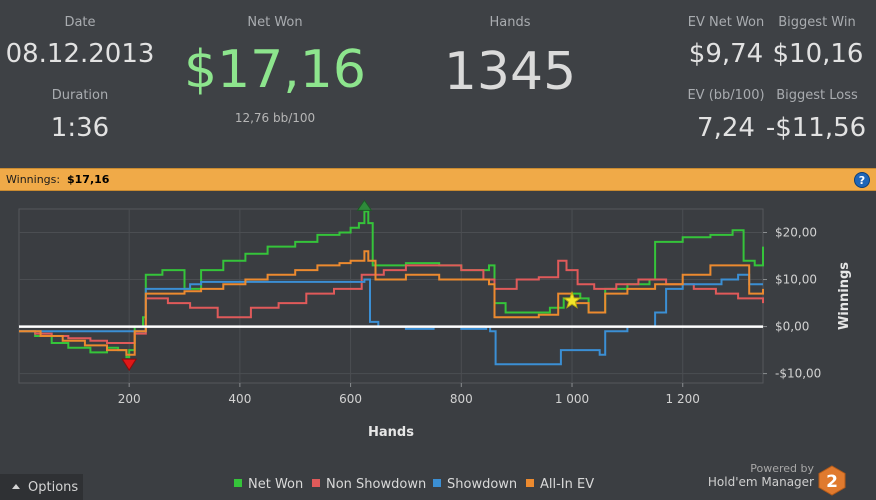 The height and width of the screenshot is (500, 876). I want to click on options-button: Options, so click(41, 487).